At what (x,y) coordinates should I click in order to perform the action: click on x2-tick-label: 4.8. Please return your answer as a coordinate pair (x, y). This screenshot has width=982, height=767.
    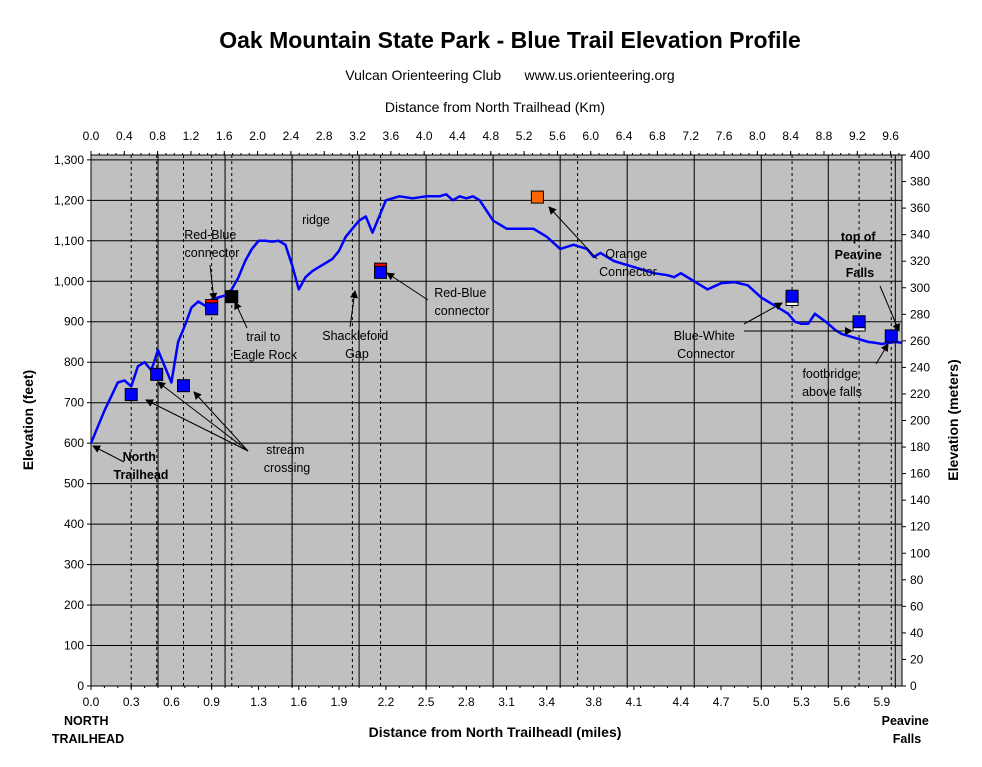
    Looking at the image, I should click on (490, 136).